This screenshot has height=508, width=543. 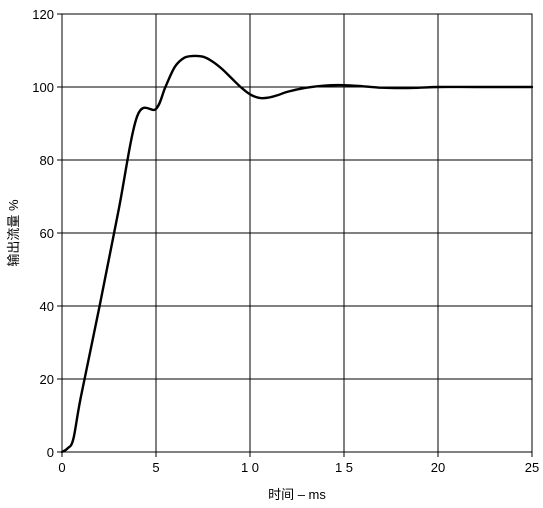 I want to click on y-axis-title: 输出流量 %, so click(x=13, y=233).